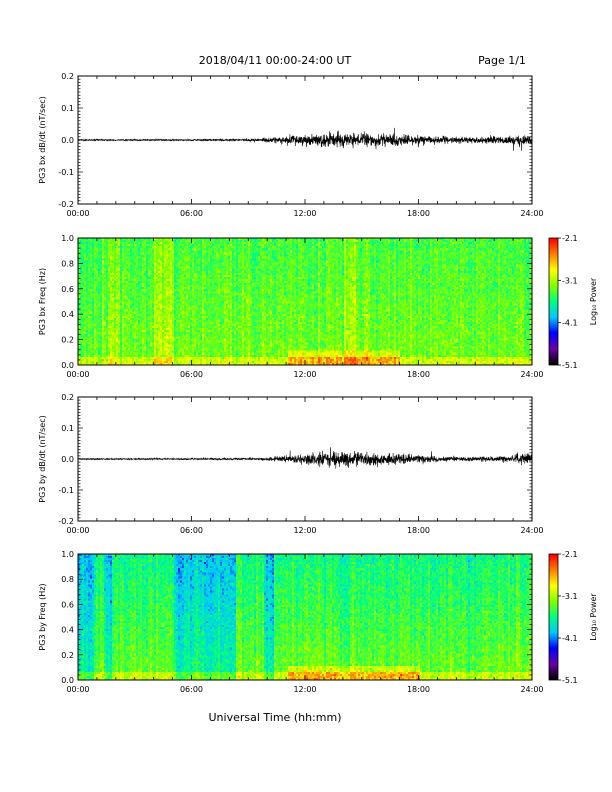 This screenshot has width=612, height=792. What do you see at coordinates (275, 717) in the screenshot?
I see `x-axis-label: Universal Time (hh:mm)` at bounding box center [275, 717].